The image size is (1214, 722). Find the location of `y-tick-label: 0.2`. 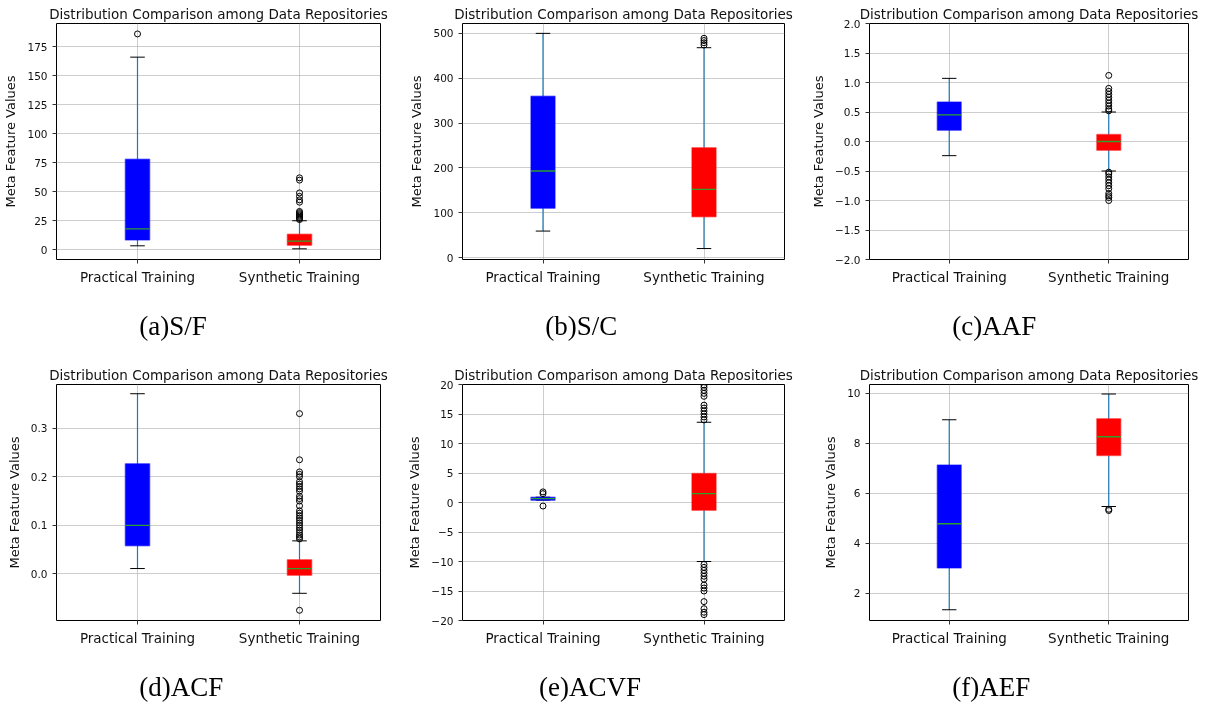

y-tick-label: 0.2 is located at coordinates (39, 476).